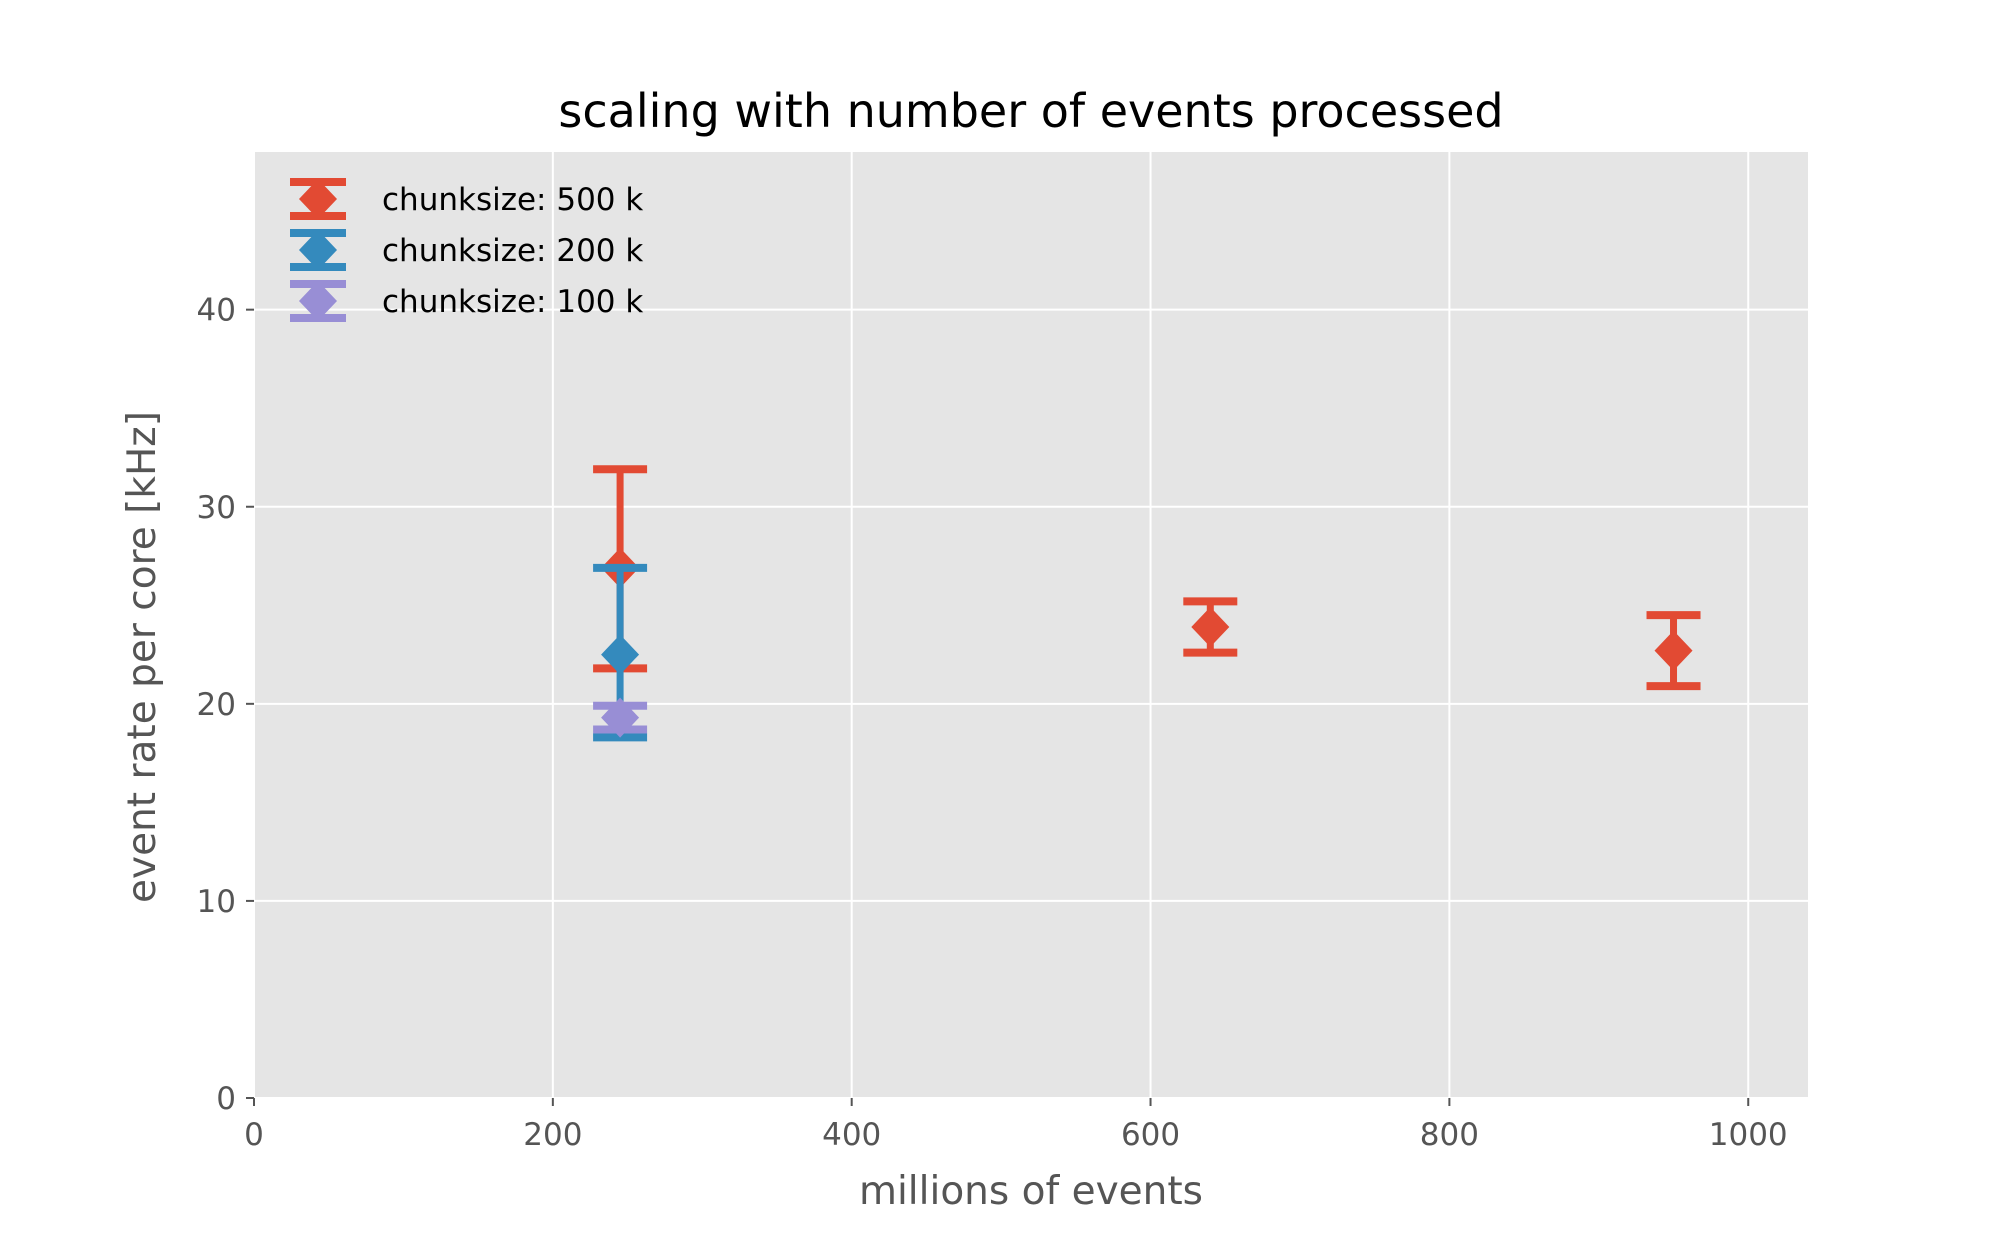 The image size is (2000, 1250). What do you see at coordinates (216, 311) in the screenshot?
I see `y-tick-label: 40` at bounding box center [216, 311].